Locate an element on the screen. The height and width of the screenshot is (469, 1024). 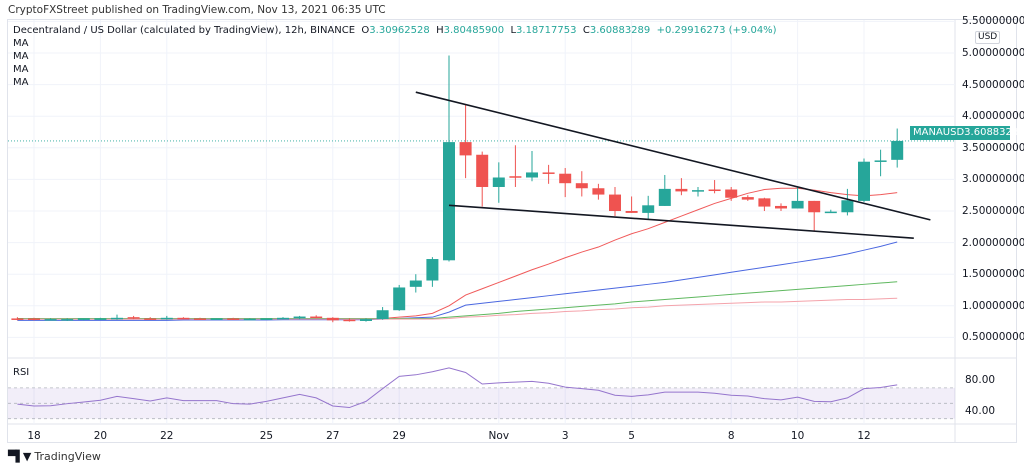
time-tick-label: 3 is located at coordinates (565, 436).